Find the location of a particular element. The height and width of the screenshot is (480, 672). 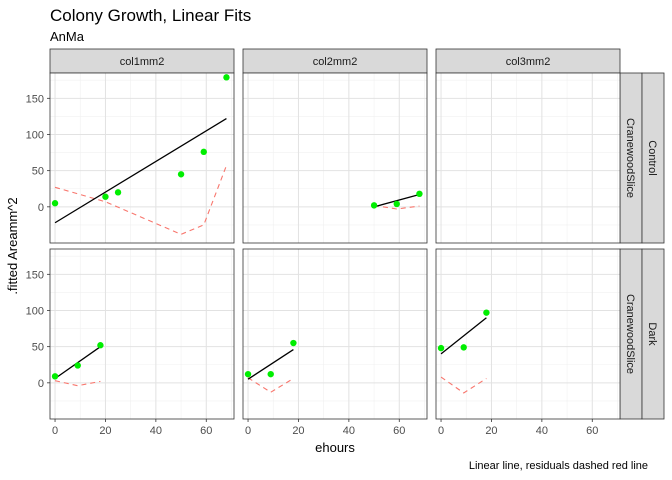

column-strip-label: col3mm2 is located at coordinates (528, 62).